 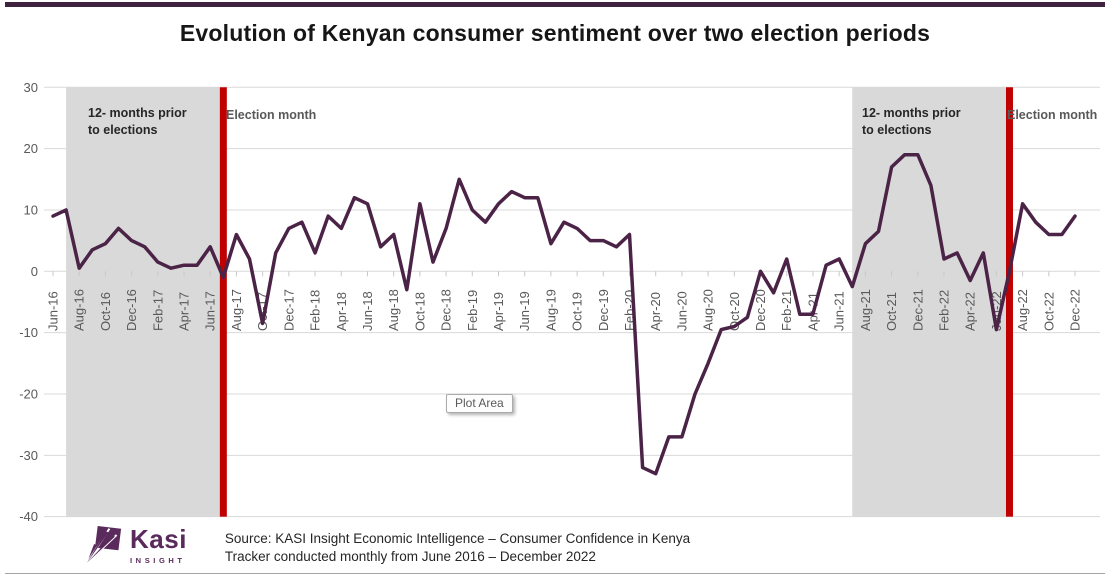 I want to click on svg-text: Aug-18, so click(x=393, y=310).